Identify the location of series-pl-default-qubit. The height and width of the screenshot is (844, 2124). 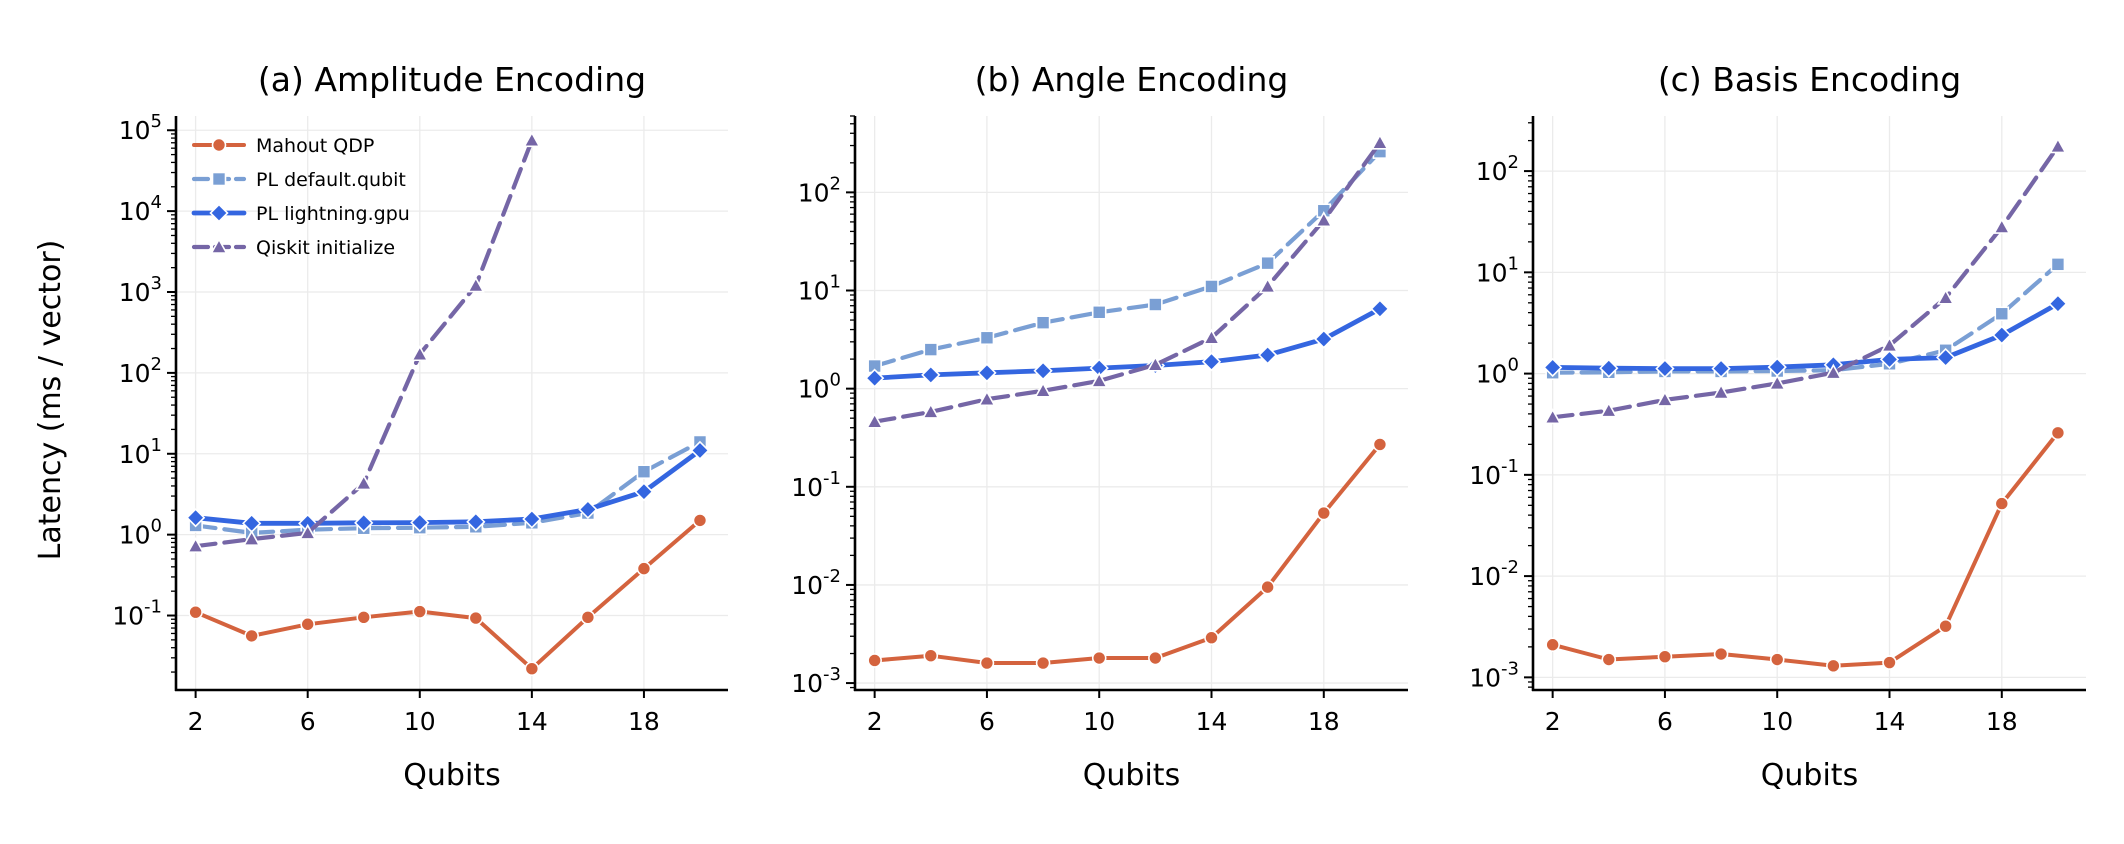
(1805, 319).